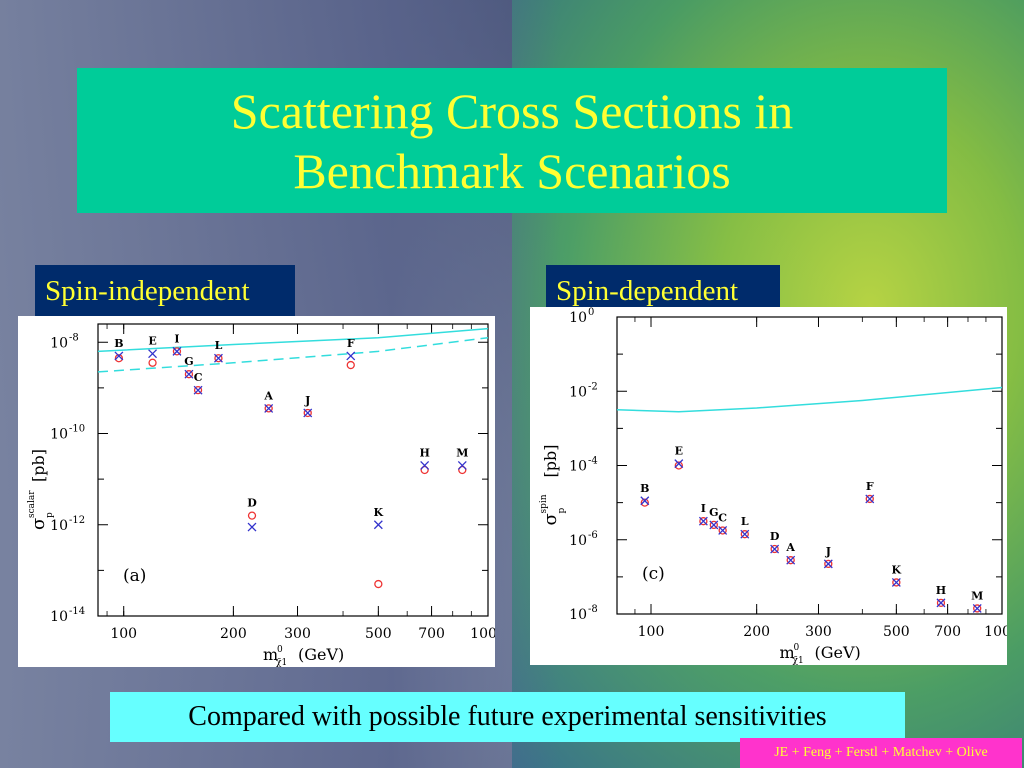  Describe the element at coordinates (553, 485) in the screenshot. I see `y-axis-label-group: σp spin [pb]` at that location.